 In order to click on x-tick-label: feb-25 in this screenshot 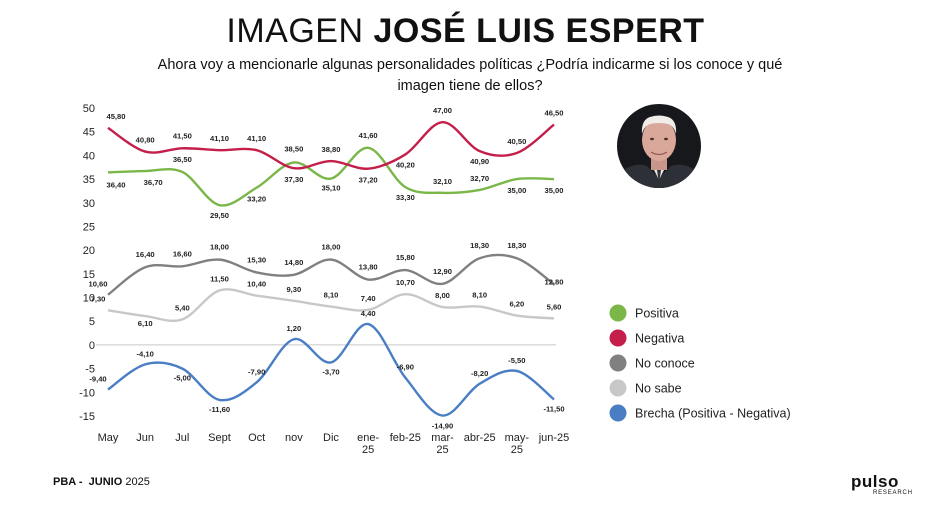, I will do `click(405, 438)`.